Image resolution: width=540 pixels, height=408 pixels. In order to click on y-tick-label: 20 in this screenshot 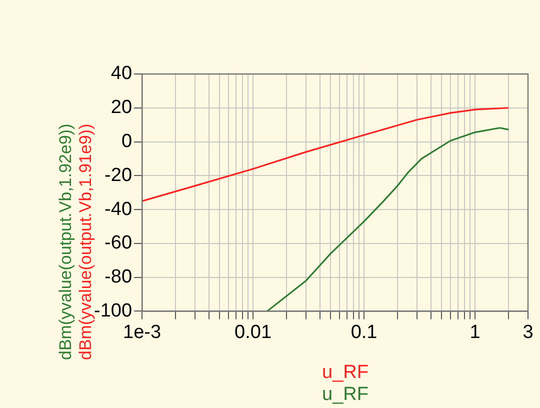, I will do `click(121, 107)`.